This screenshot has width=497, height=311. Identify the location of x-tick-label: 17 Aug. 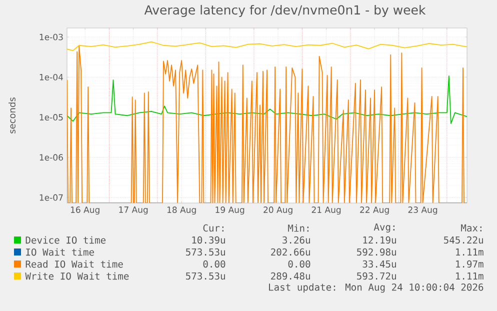
(133, 210).